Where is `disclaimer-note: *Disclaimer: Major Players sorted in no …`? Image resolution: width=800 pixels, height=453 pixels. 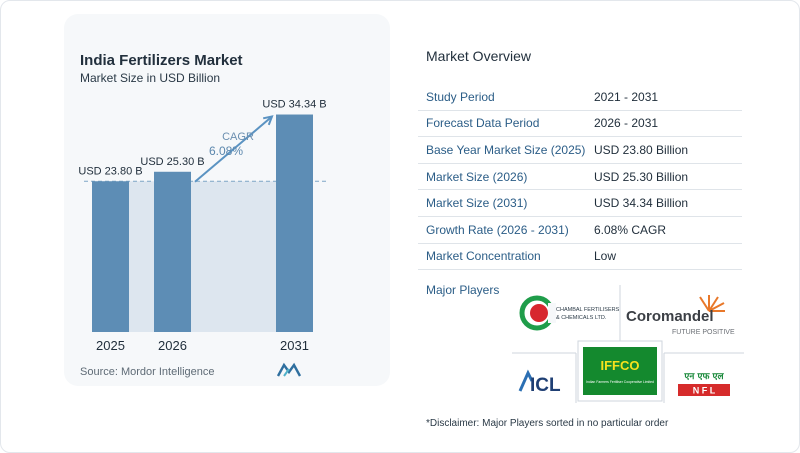
disclaimer-note: *Disclaimer: Major Players sorted in no … is located at coordinates (547, 423).